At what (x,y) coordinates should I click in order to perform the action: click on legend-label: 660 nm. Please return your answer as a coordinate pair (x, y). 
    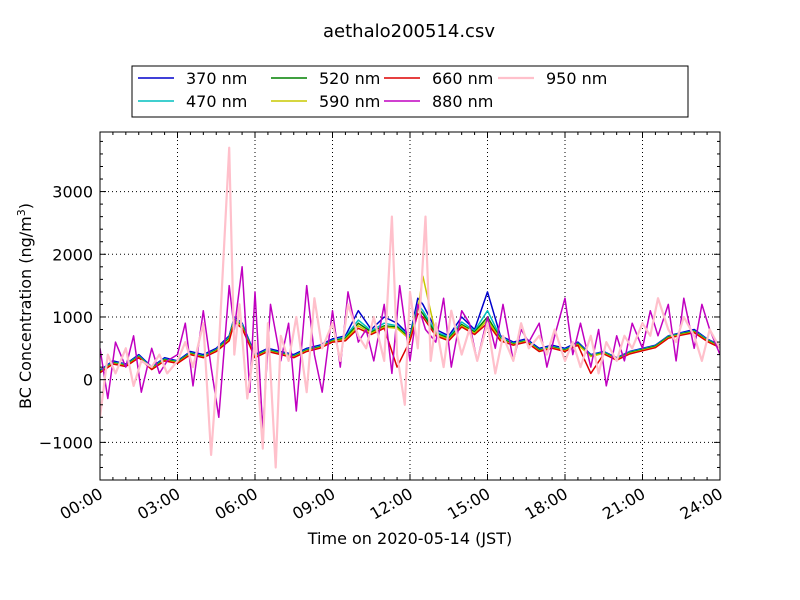
    Looking at the image, I should click on (462, 78).